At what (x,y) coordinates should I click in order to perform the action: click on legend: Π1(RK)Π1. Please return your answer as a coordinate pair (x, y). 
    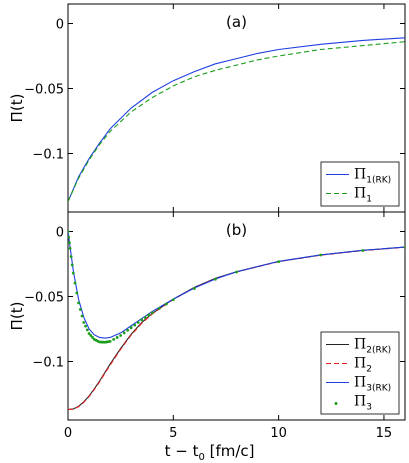
    Looking at the image, I should click on (360, 184).